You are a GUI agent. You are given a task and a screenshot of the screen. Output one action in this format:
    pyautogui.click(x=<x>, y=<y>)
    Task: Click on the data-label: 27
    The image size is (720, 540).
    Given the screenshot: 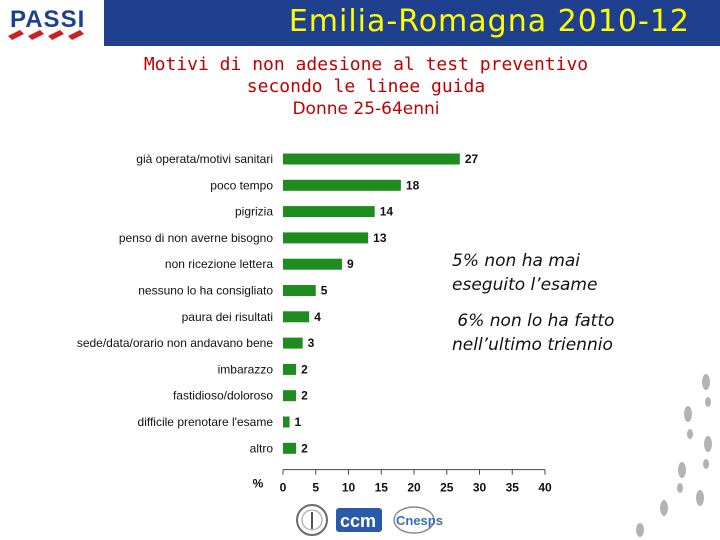 What is the action you would take?
    pyautogui.click(x=472, y=159)
    